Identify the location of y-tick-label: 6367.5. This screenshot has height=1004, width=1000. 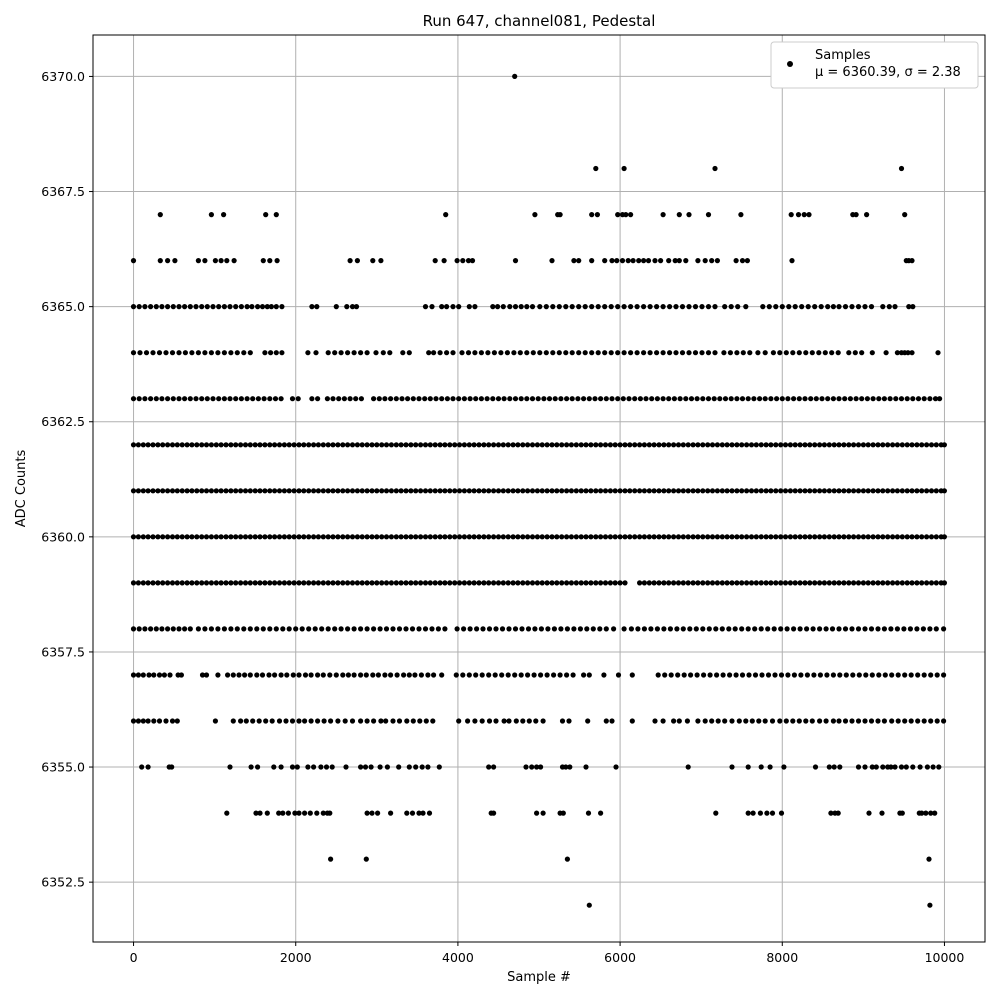
(63, 191).